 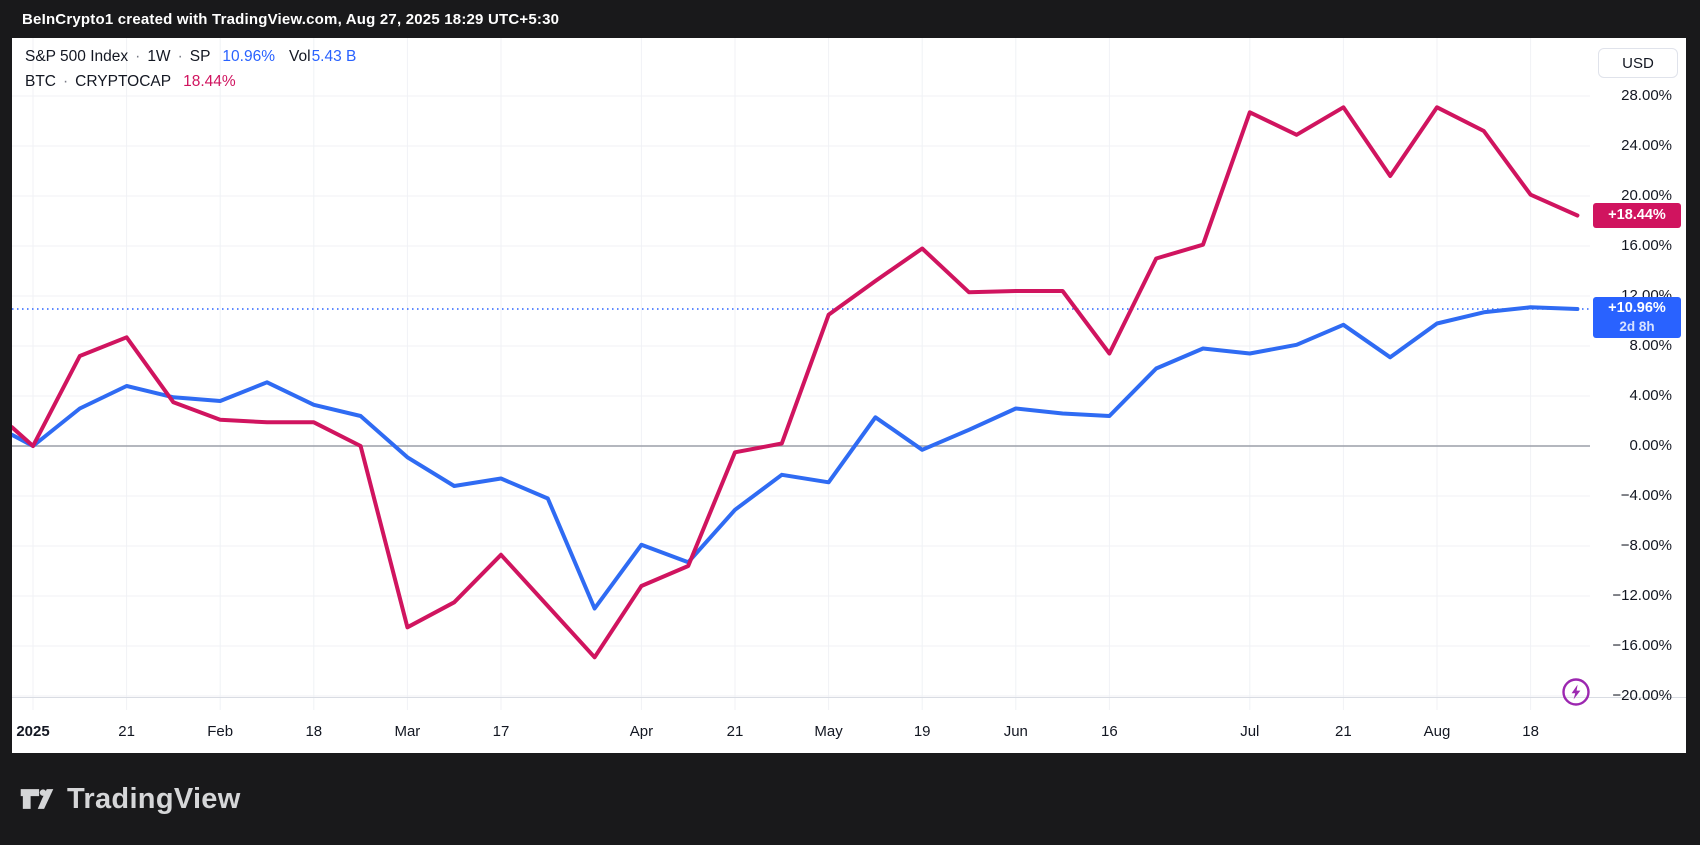 What do you see at coordinates (159, 56) in the screenshot?
I see `sp500-interval-label: 1W` at bounding box center [159, 56].